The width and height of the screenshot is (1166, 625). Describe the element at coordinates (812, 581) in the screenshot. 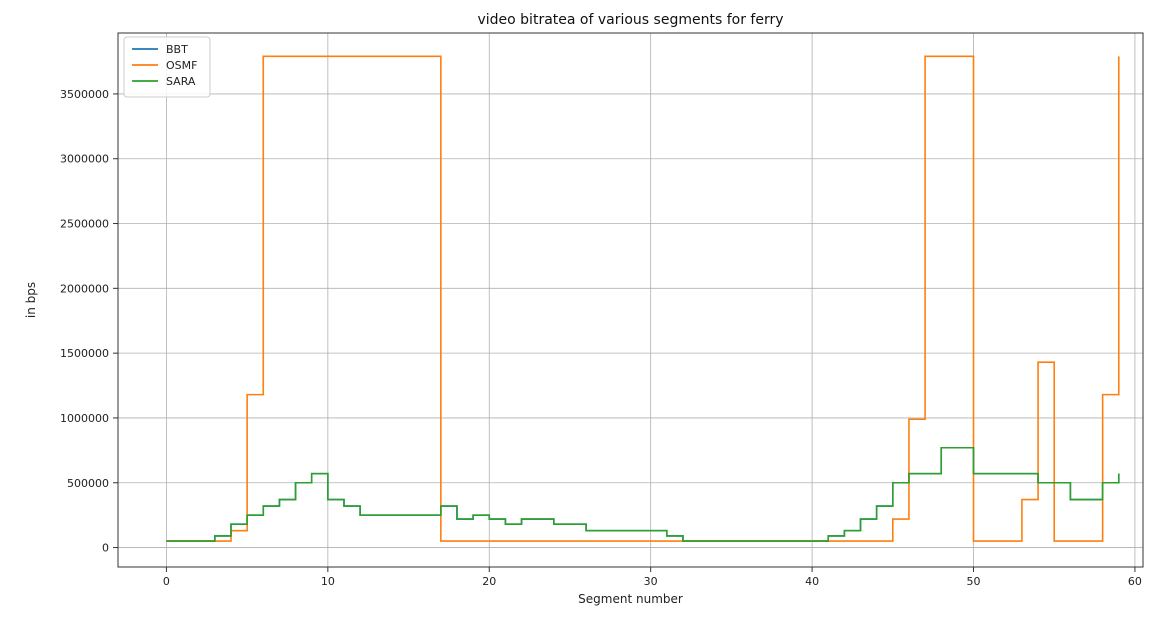

I see `x-tick-label: 40` at that location.